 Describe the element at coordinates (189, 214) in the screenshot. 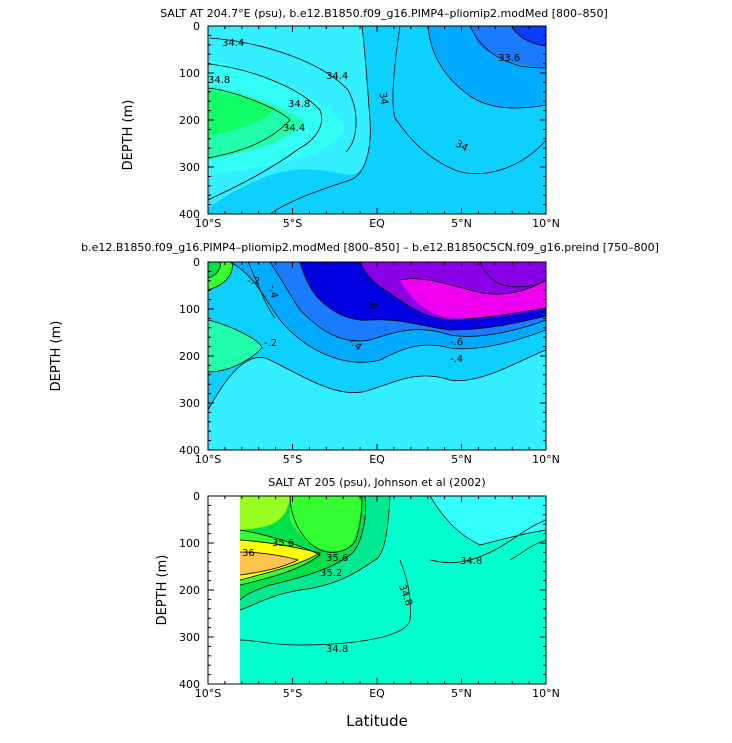

I see `p1-ytick-label: 400` at that location.